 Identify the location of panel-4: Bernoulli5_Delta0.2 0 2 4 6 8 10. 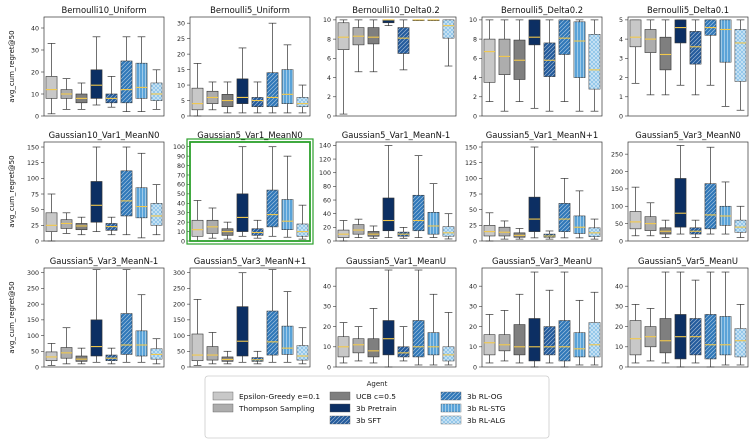
(536, 62).